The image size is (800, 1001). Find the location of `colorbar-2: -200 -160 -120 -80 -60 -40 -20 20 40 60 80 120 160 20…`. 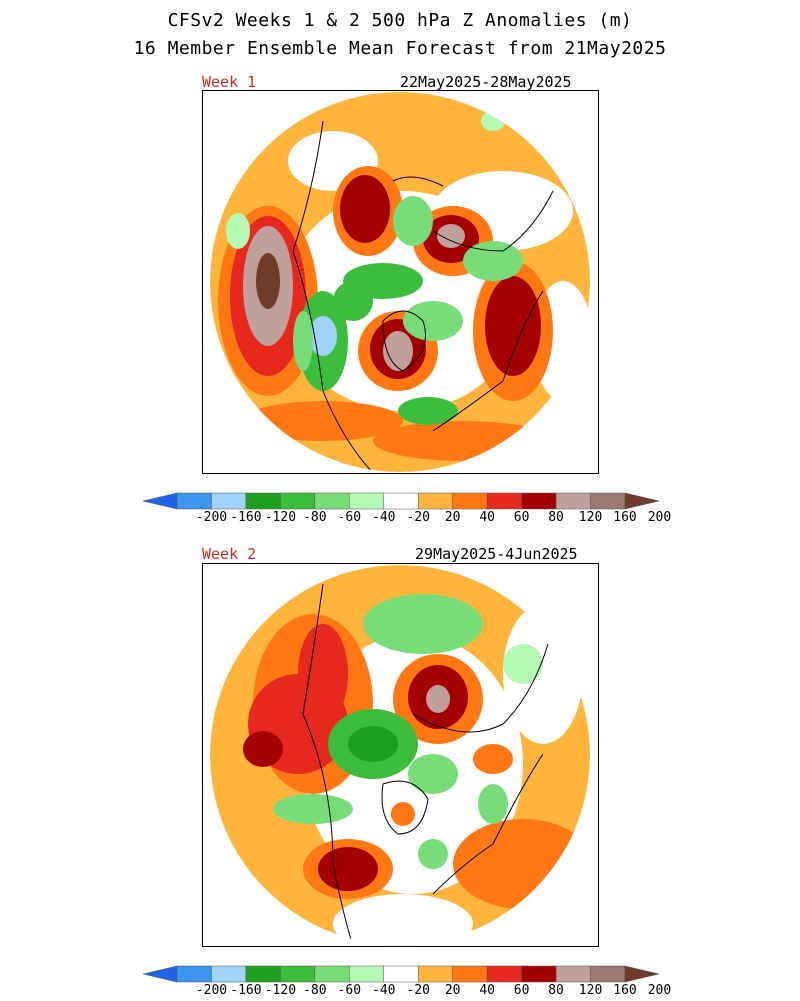

colorbar-2: -200 -160 -120 -80 -60 -40 -20 20 40 60 80 120 160 20… is located at coordinates (406, 983).